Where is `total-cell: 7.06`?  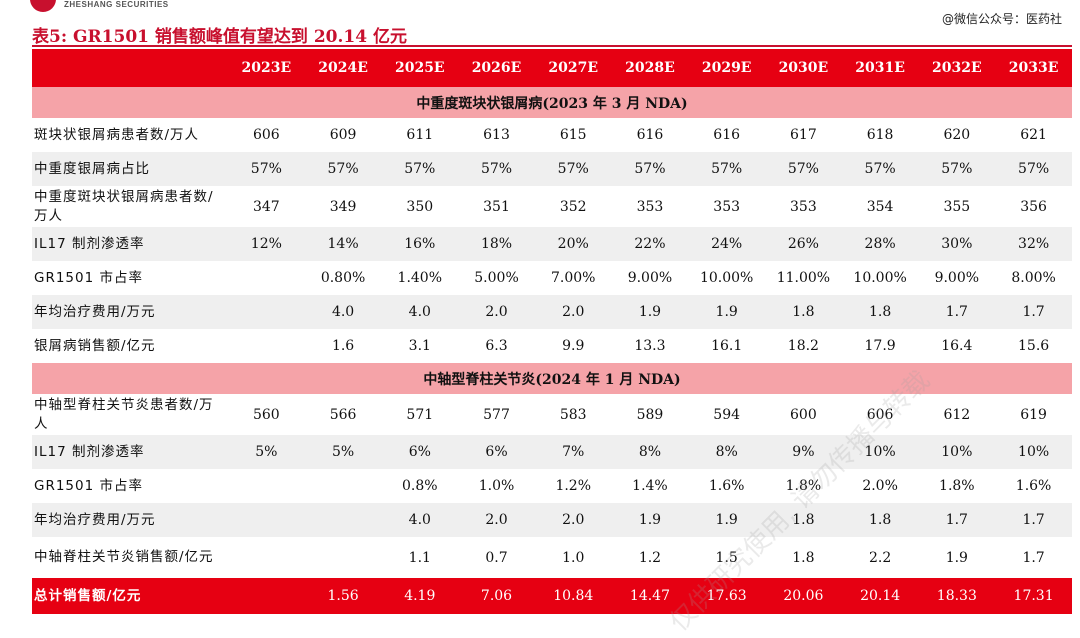 total-cell: 7.06 is located at coordinates (496, 596).